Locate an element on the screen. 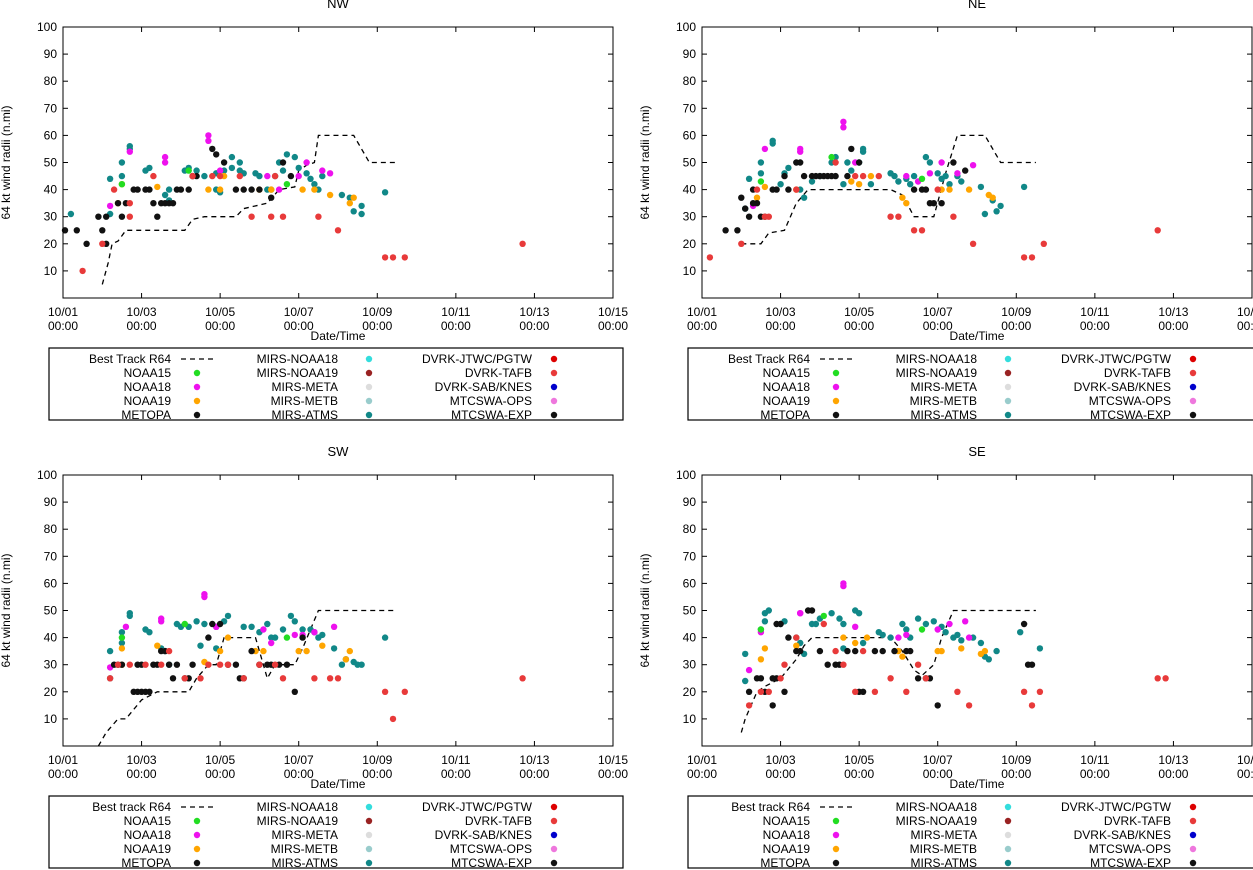 The width and height of the screenshot is (1253, 870). legend-label: NOAA19 is located at coordinates (148, 849).